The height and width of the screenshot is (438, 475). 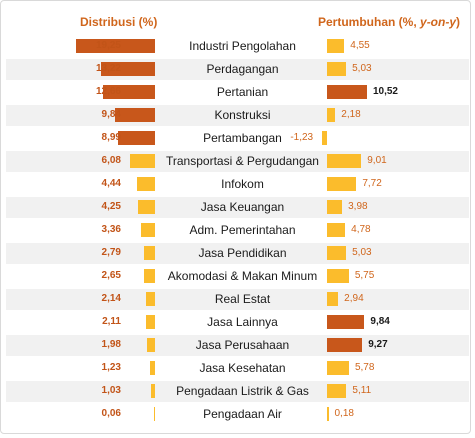 What do you see at coordinates (242, 253) in the screenshot?
I see `category-label: Jasa Pendidikan` at bounding box center [242, 253].